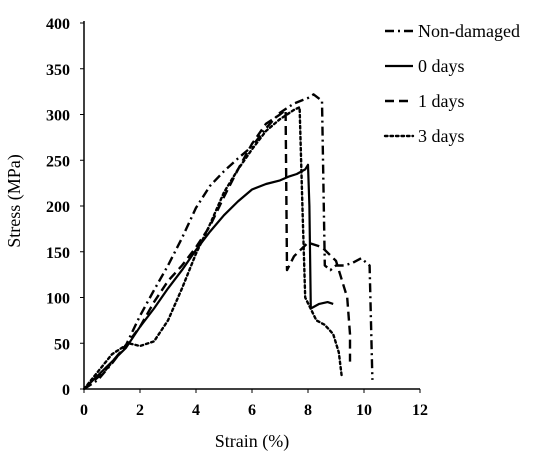 This screenshot has height=454, width=533. I want to click on x-tick-label: 8, so click(308, 410).